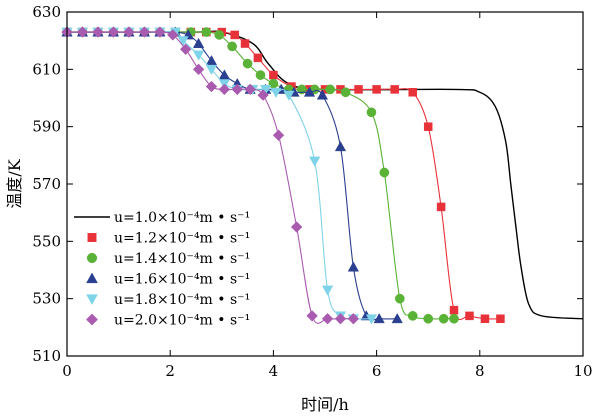 This screenshot has width=596, height=417. Describe the element at coordinates (582, 371) in the screenshot. I see `x-tick-label: 10` at that location.